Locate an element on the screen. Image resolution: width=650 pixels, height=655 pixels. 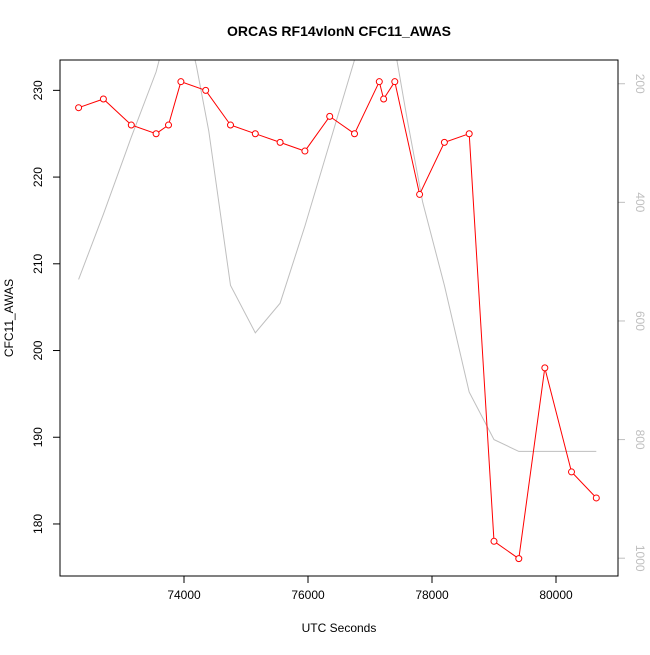
x-tick-label: 76000 is located at coordinates (308, 595).